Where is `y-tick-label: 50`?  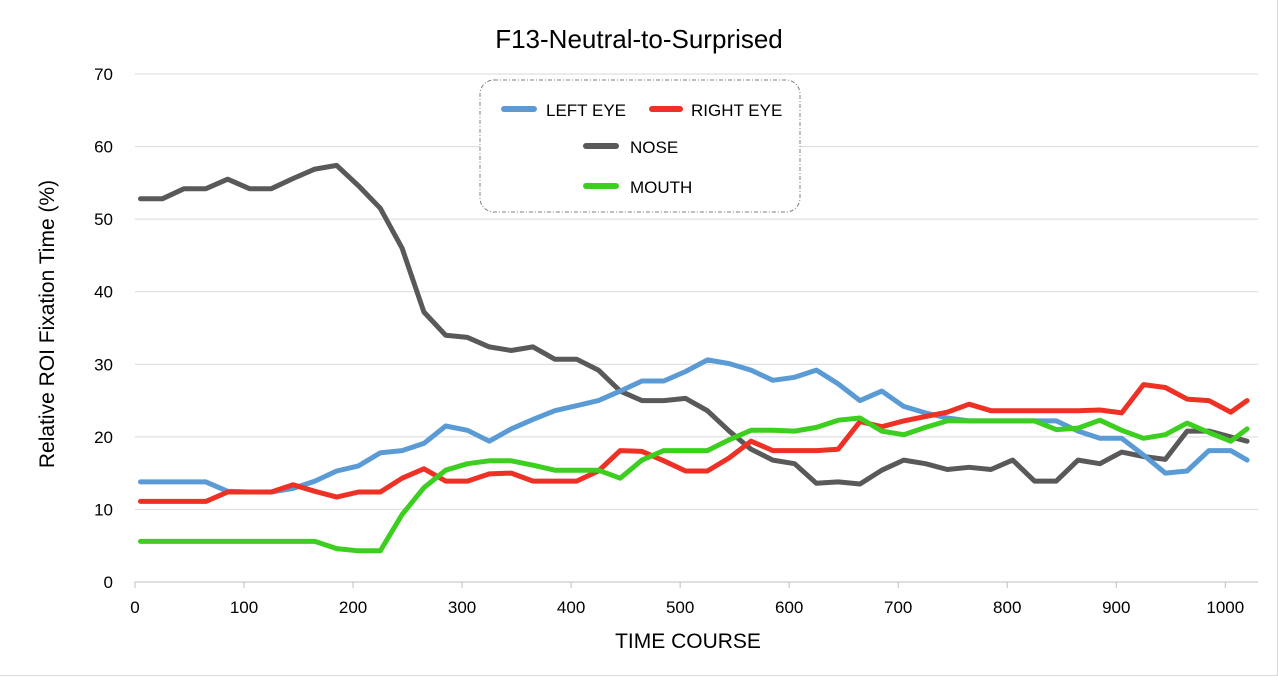 y-tick-label: 50 is located at coordinates (103, 219).